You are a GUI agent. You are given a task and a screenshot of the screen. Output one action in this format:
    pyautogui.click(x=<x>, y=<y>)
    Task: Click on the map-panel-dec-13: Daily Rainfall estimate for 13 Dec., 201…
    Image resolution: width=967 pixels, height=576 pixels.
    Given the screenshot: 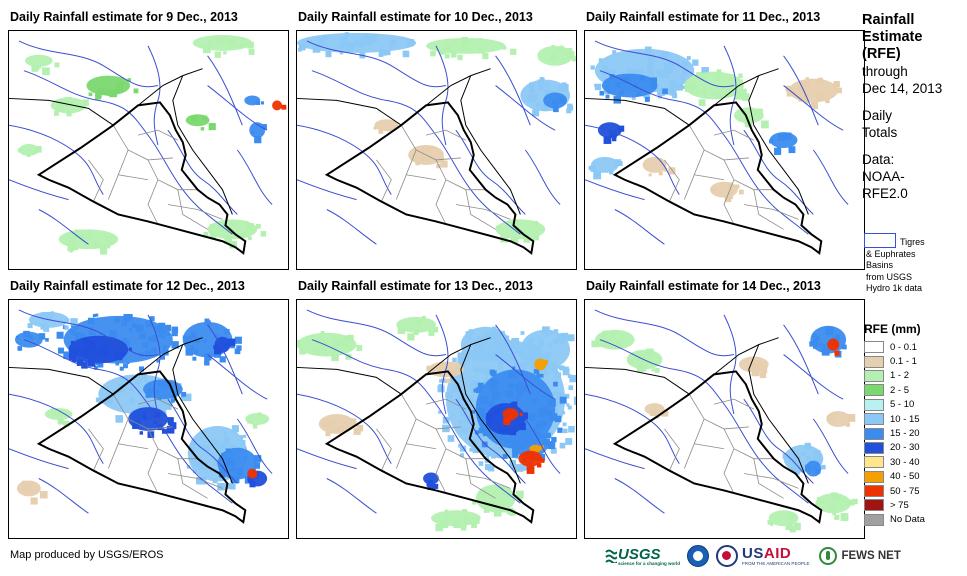 What is the action you would take?
    pyautogui.click(x=440, y=410)
    